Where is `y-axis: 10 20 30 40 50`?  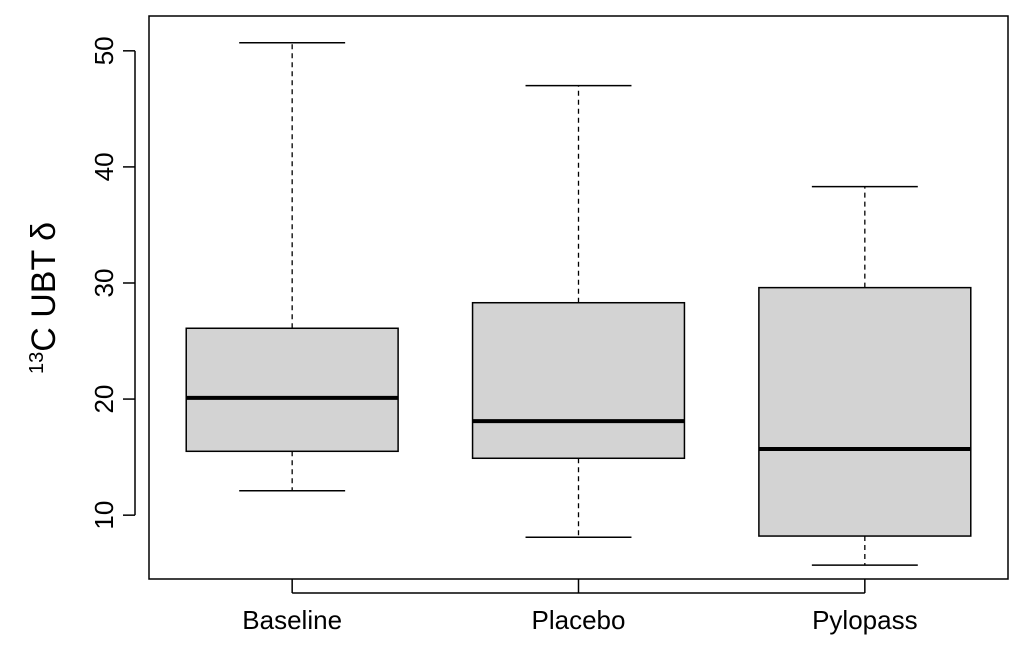
y-axis: 10 20 30 40 50 is located at coordinates (112, 283).